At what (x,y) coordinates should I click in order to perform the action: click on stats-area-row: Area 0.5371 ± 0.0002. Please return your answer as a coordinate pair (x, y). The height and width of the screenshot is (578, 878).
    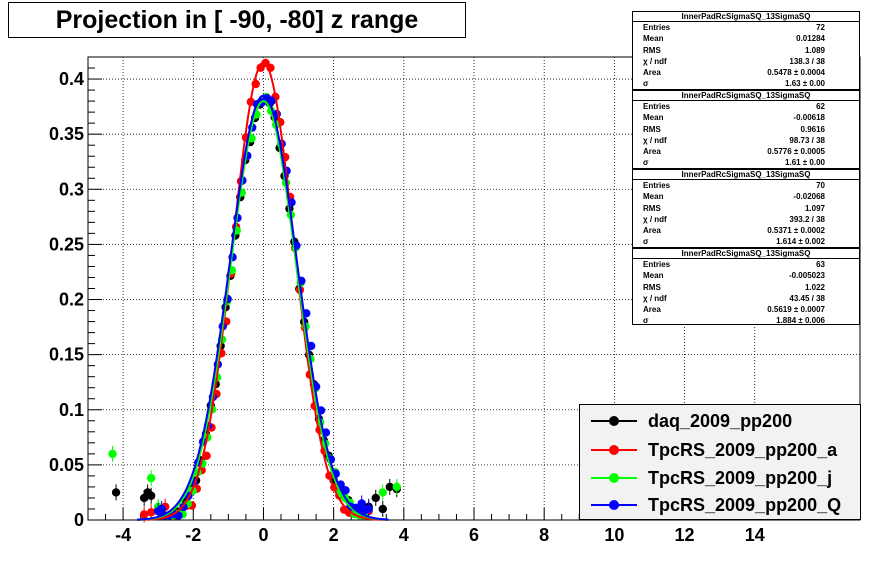
    Looking at the image, I should click on (746, 230).